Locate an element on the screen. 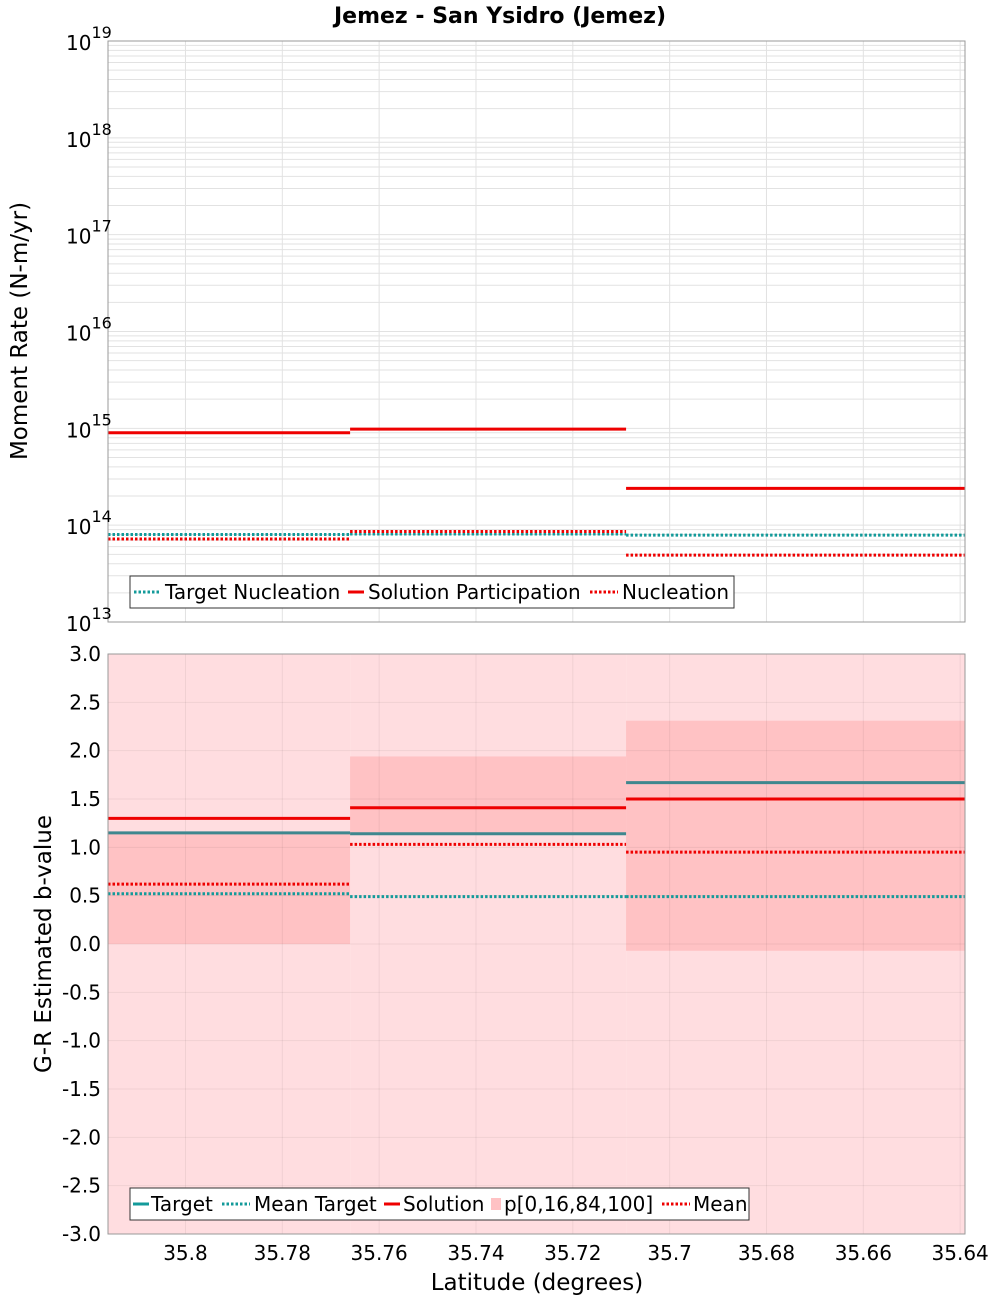 The width and height of the screenshot is (1000, 1300). x-tick-label: 35.8 is located at coordinates (185, 1253).